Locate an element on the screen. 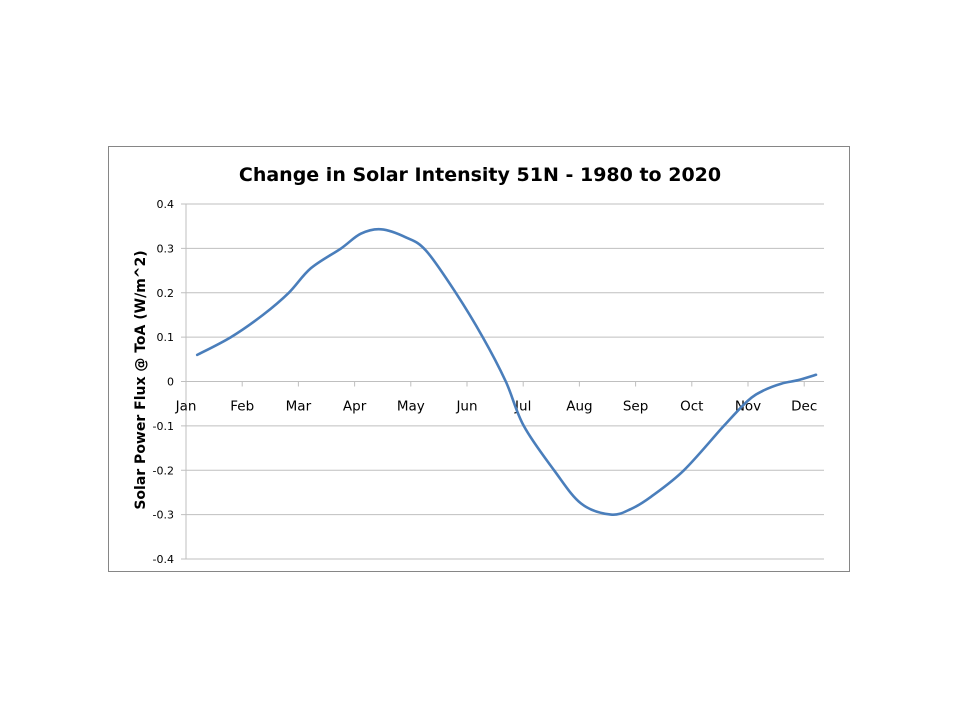 The image size is (960, 720). x-tick-label: Feb is located at coordinates (242, 407).